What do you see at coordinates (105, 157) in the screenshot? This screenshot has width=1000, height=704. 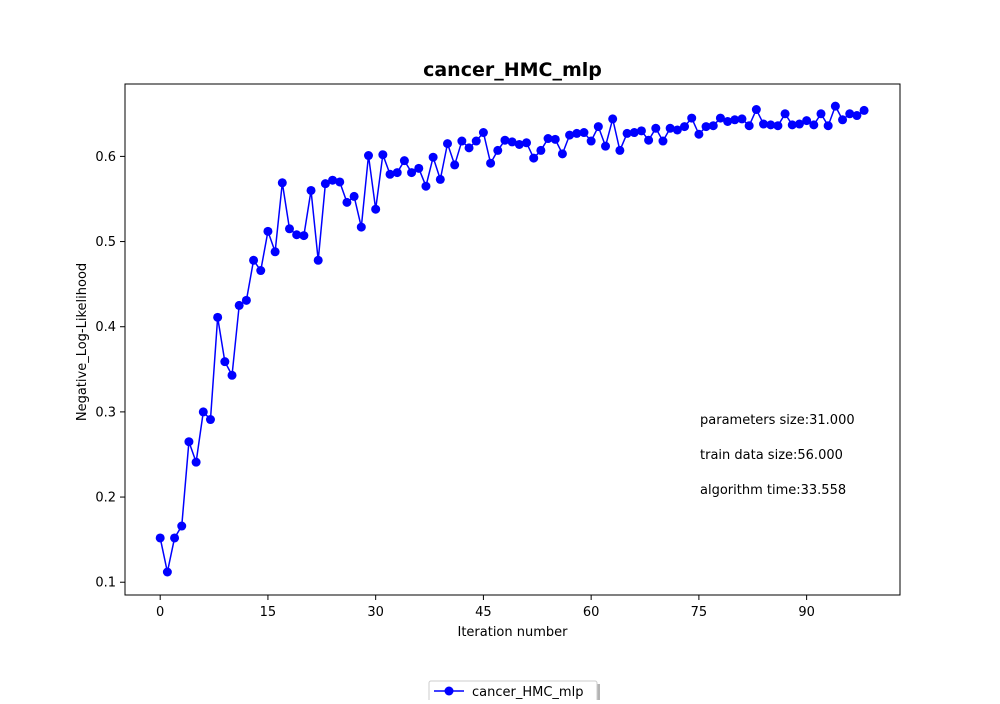 I see `y-tick-label: 0.6` at bounding box center [105, 157].